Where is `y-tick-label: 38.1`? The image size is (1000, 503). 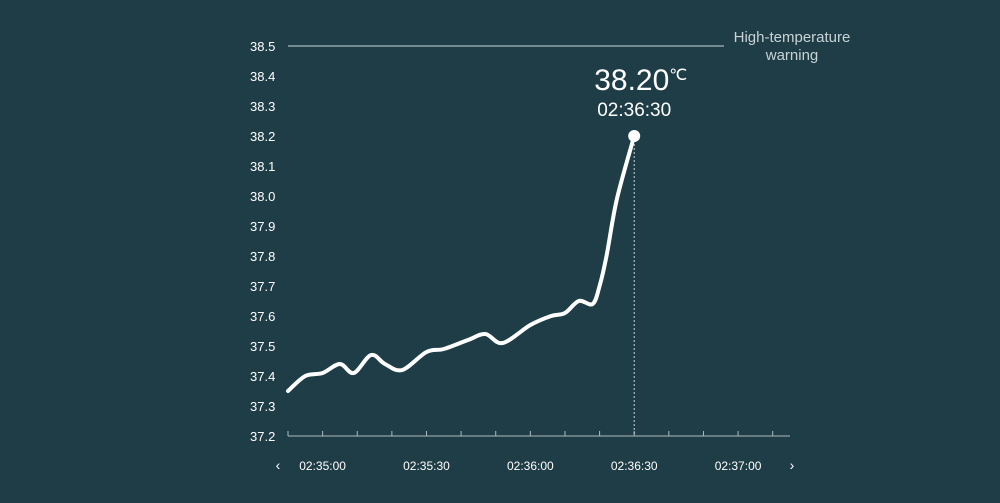 y-tick-label: 38.1 is located at coordinates (262, 166).